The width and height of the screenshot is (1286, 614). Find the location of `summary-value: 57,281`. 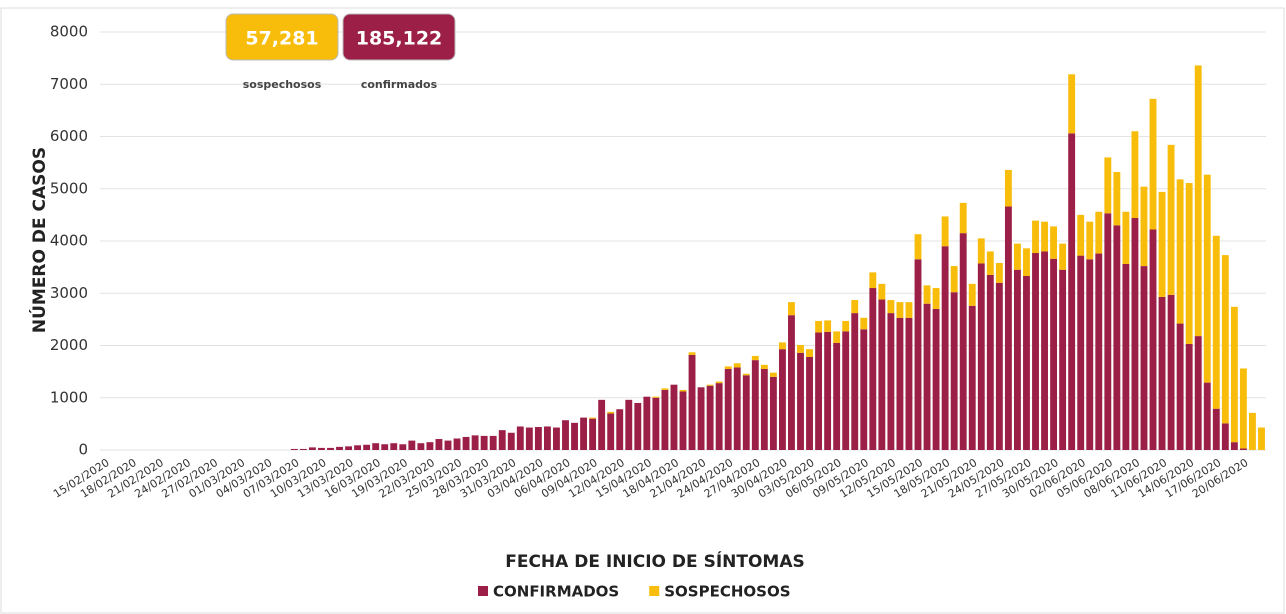

summary-value: 57,281 is located at coordinates (281, 39).